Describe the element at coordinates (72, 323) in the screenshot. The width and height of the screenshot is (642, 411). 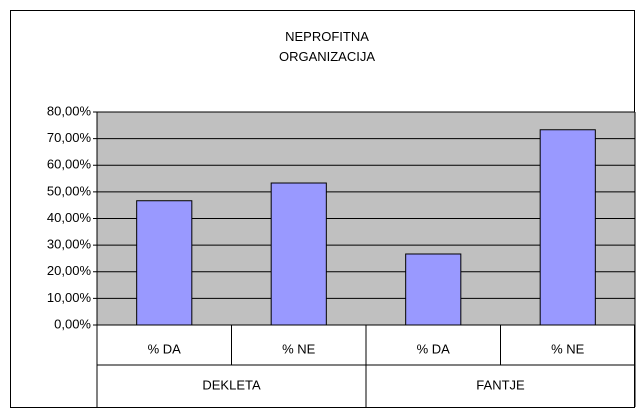
I see `y-tick-label: 0,00%` at that location.